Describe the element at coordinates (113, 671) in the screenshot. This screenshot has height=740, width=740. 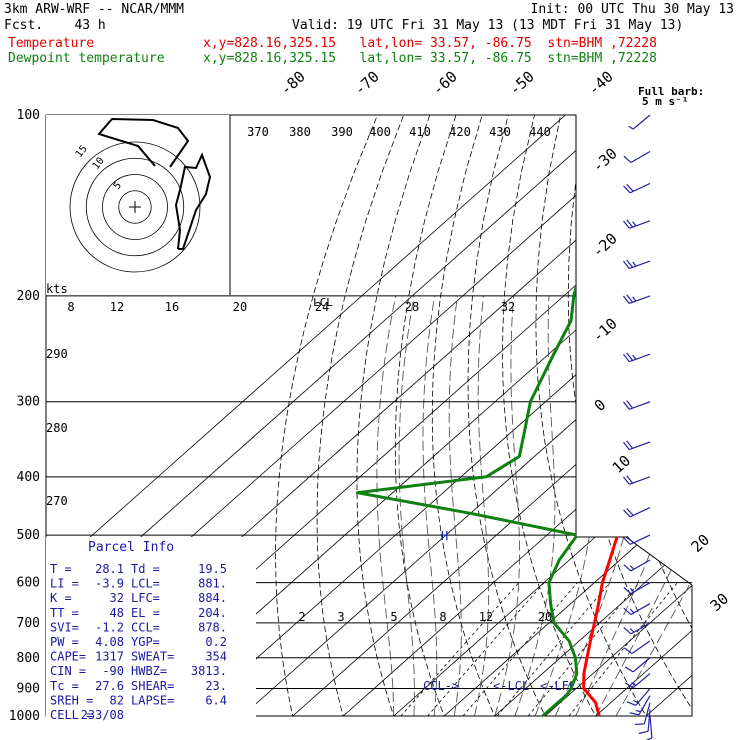
I see `panel-value: -90` at that location.